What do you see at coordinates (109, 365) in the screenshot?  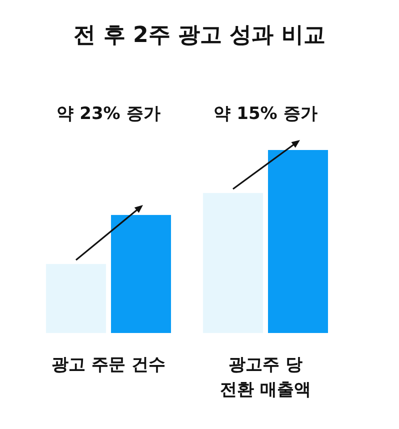 I see `x-tick-label: 광고 주문 건수` at bounding box center [109, 365].